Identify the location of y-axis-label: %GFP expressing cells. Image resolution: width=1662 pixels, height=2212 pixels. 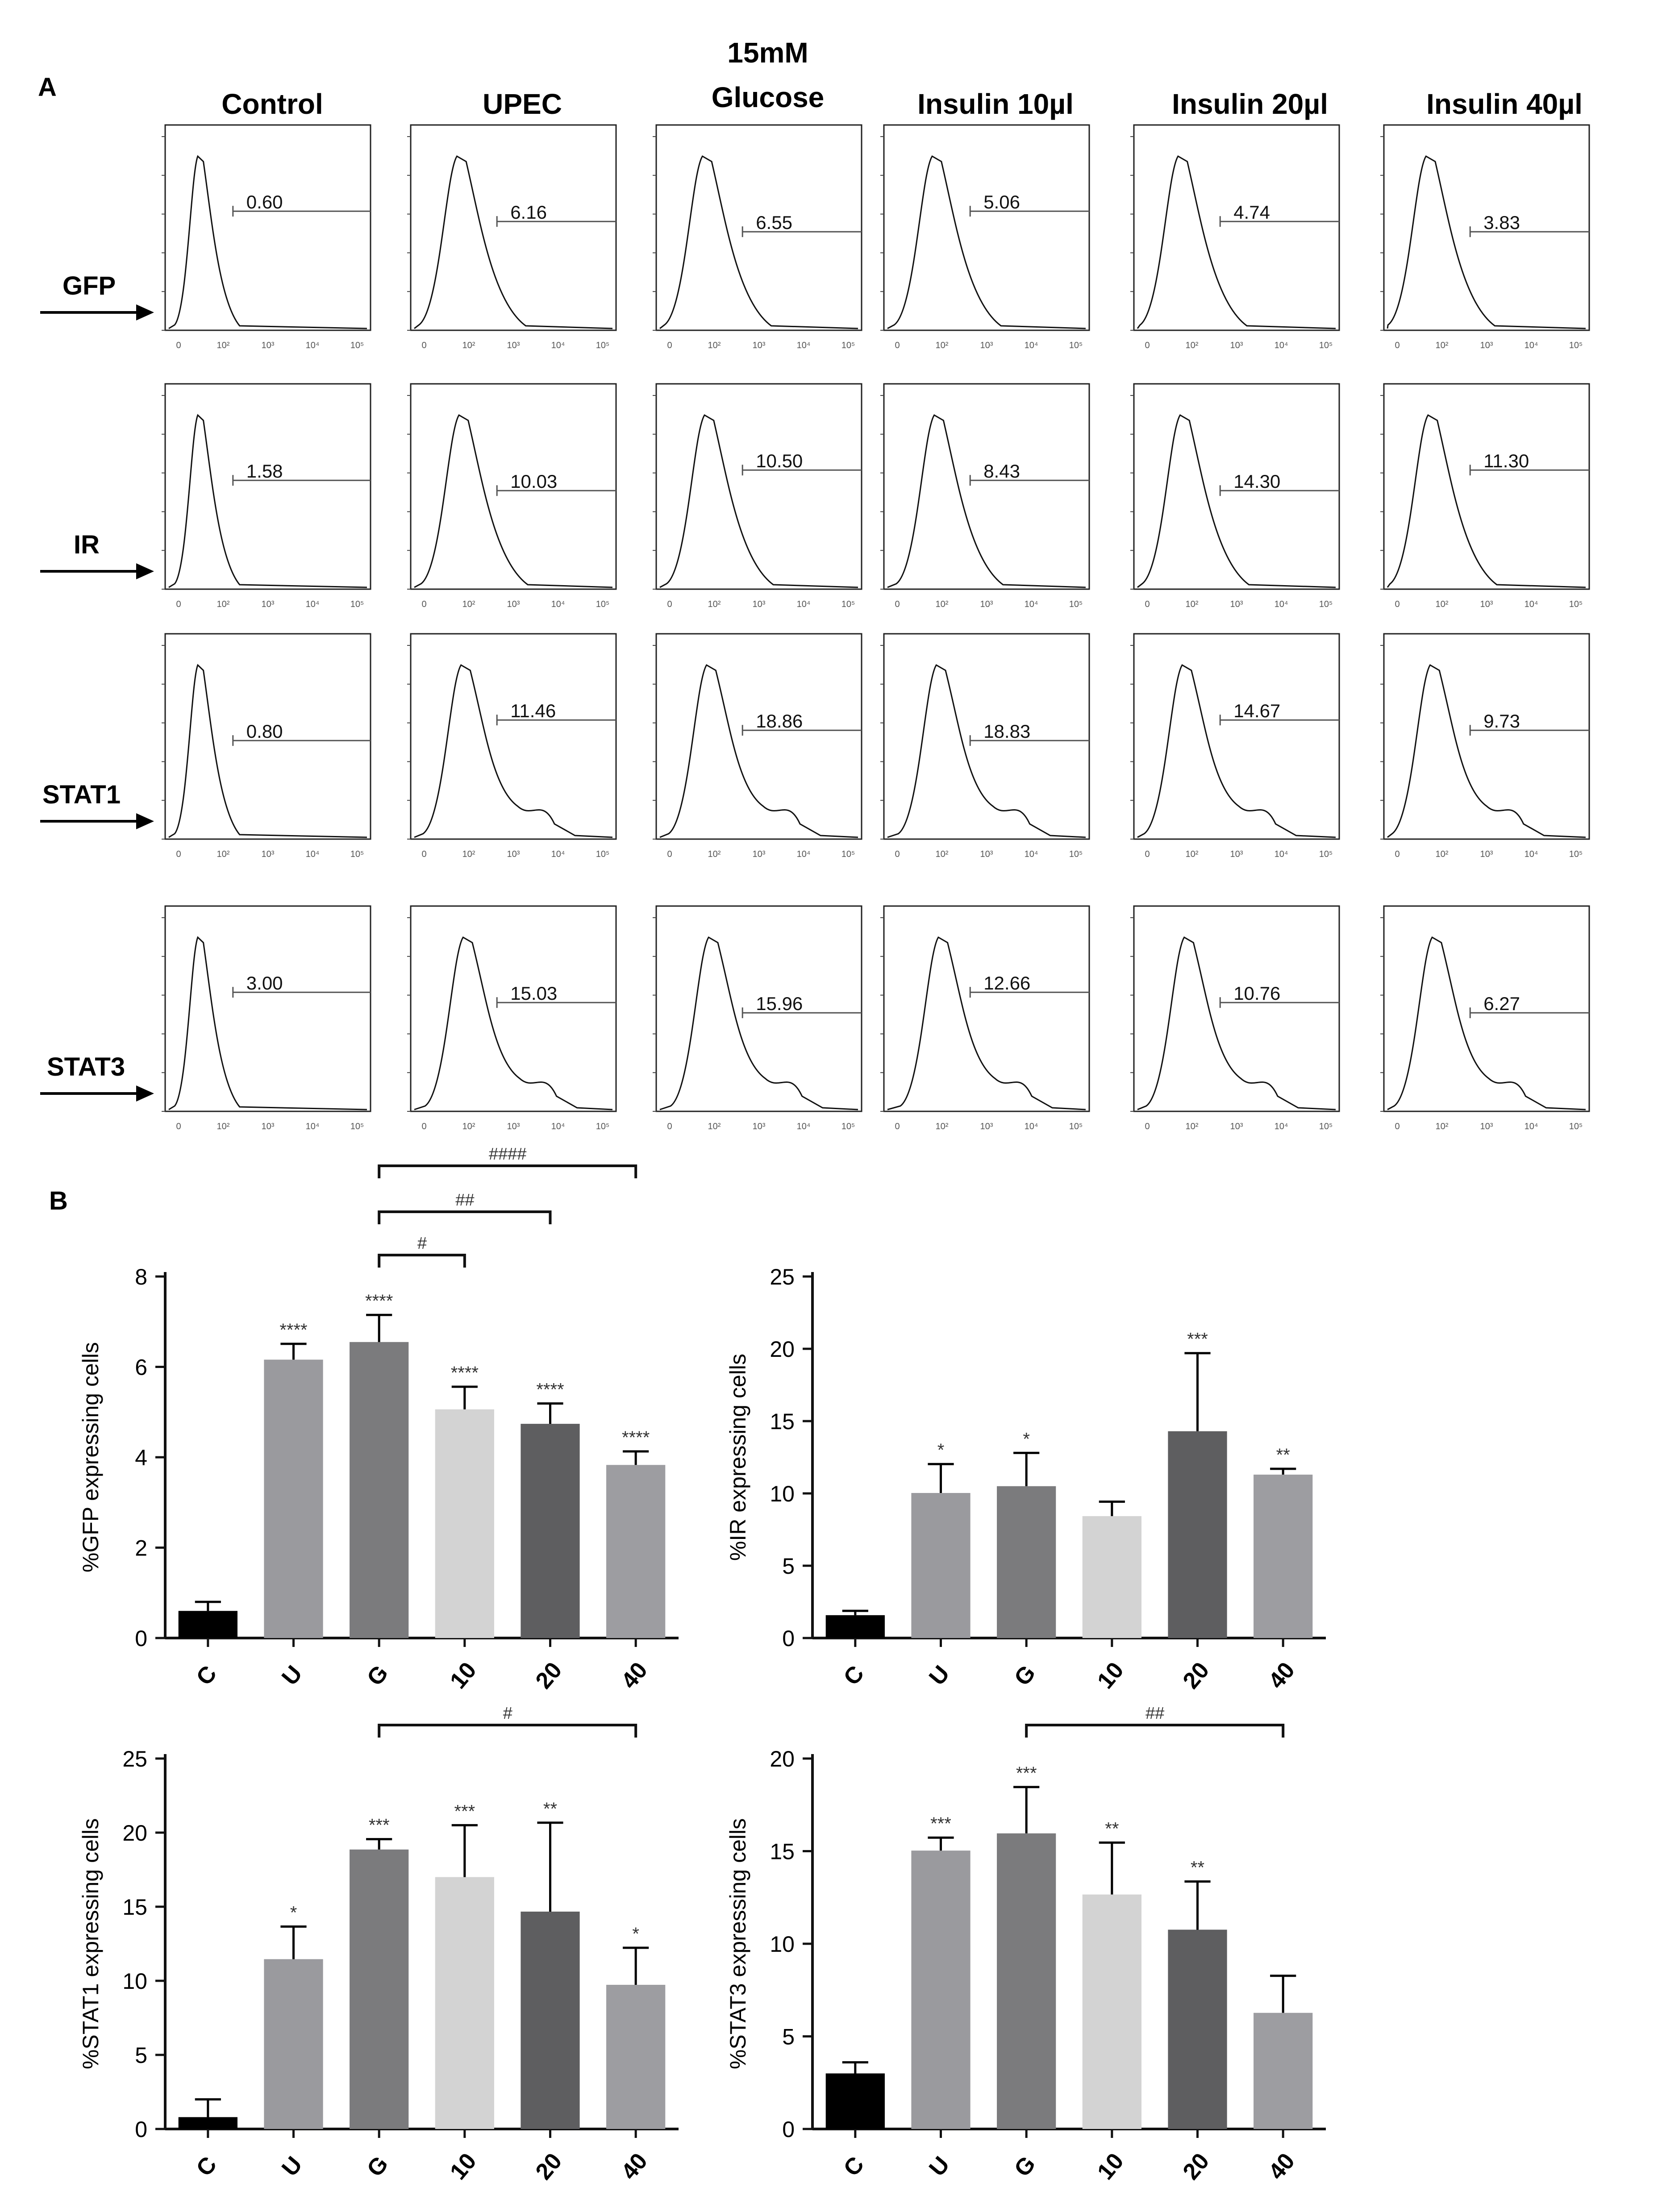
(90, 1457).